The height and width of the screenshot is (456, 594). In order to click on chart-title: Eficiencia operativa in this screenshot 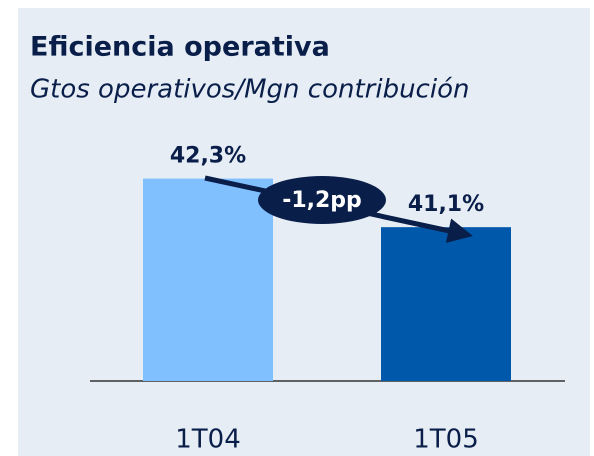, I will do `click(180, 47)`.